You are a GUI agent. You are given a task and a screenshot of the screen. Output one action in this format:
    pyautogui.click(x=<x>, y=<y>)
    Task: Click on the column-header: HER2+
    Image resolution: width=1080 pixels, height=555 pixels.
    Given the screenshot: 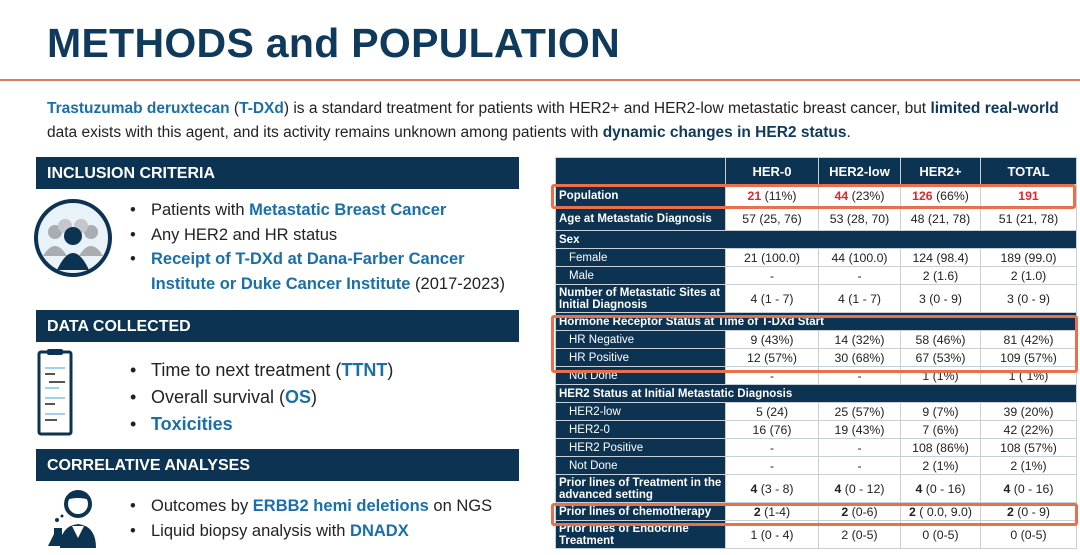 What is the action you would take?
    pyautogui.click(x=940, y=171)
    